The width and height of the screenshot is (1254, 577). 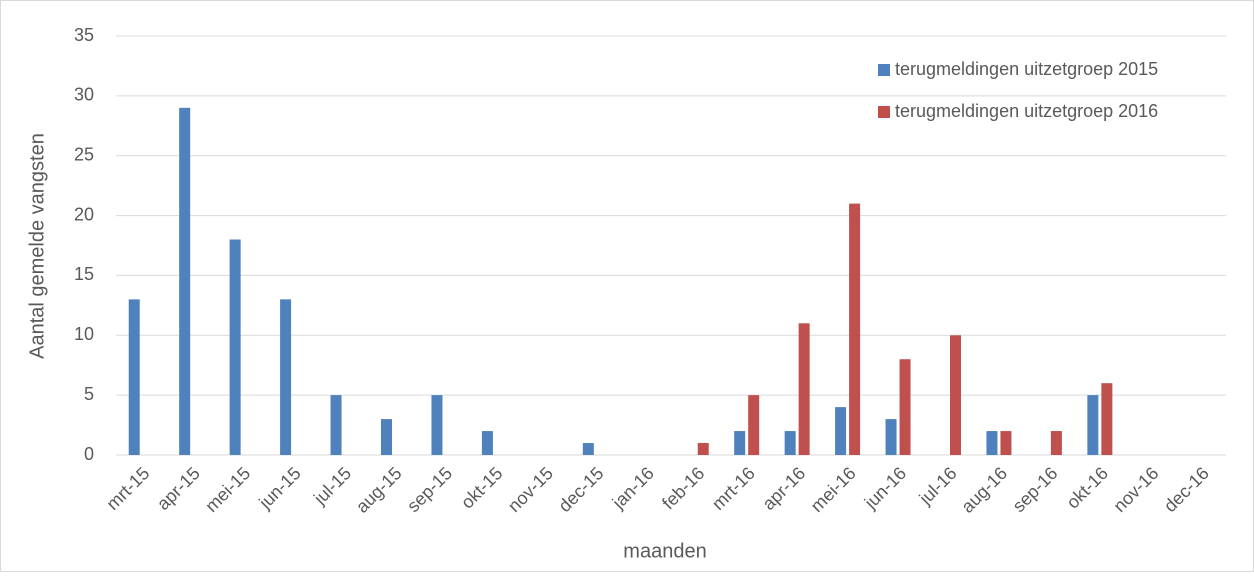 What do you see at coordinates (84, 35) in the screenshot?
I see `y-tick-label: 35` at bounding box center [84, 35].